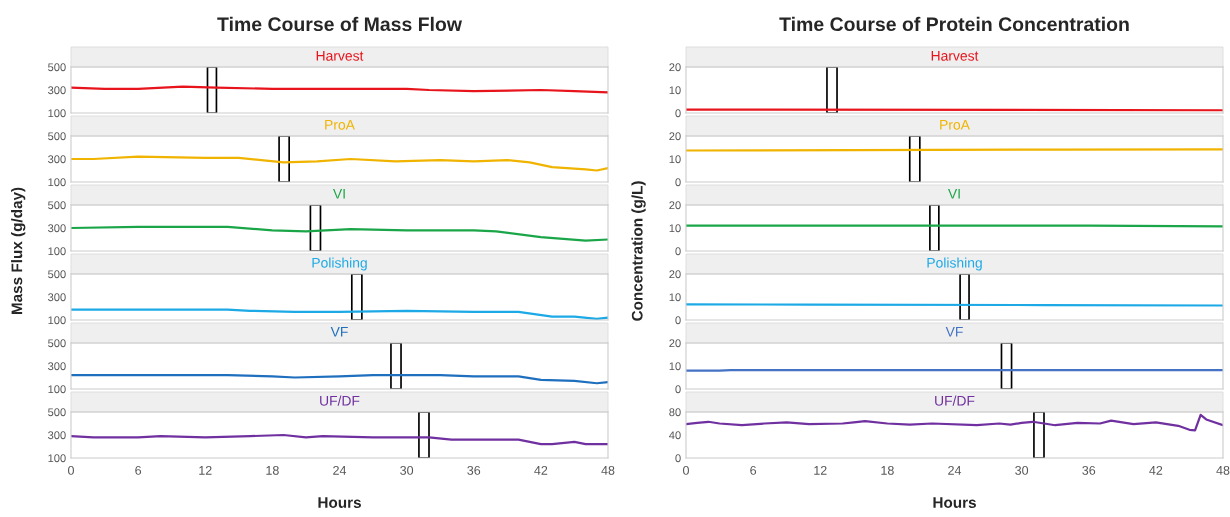 The image size is (1230, 517). Describe the element at coordinates (638, 251) in the screenshot. I see `y-axis-title: Concentration (g/L)` at that location.